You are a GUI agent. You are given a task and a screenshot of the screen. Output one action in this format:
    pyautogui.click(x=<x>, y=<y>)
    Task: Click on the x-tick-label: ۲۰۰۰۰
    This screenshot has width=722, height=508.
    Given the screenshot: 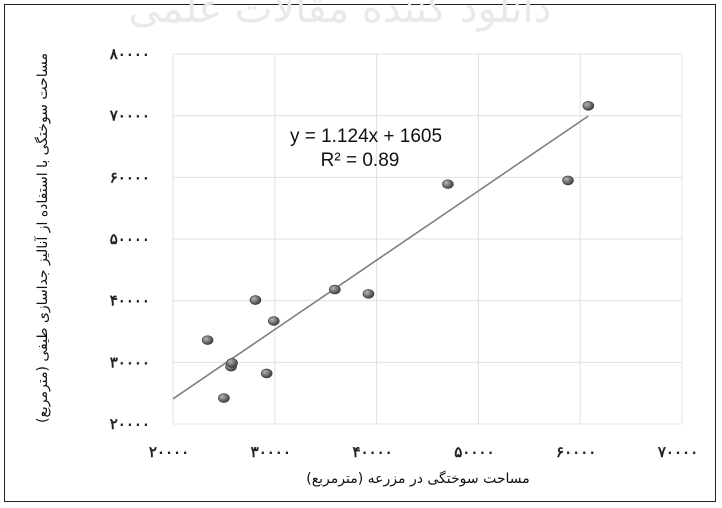 What is the action you would take?
    pyautogui.click(x=169, y=452)
    